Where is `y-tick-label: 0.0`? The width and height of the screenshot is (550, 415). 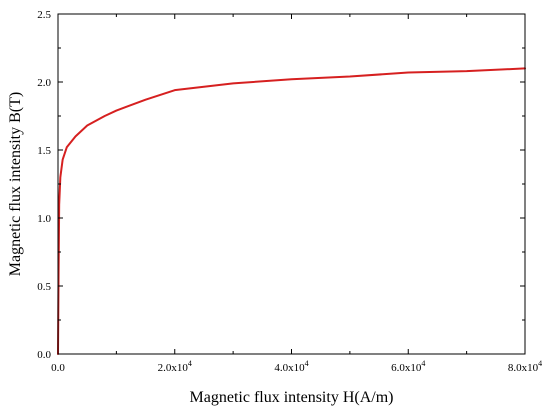 y-tick-label: 0.0 is located at coordinates (44, 355).